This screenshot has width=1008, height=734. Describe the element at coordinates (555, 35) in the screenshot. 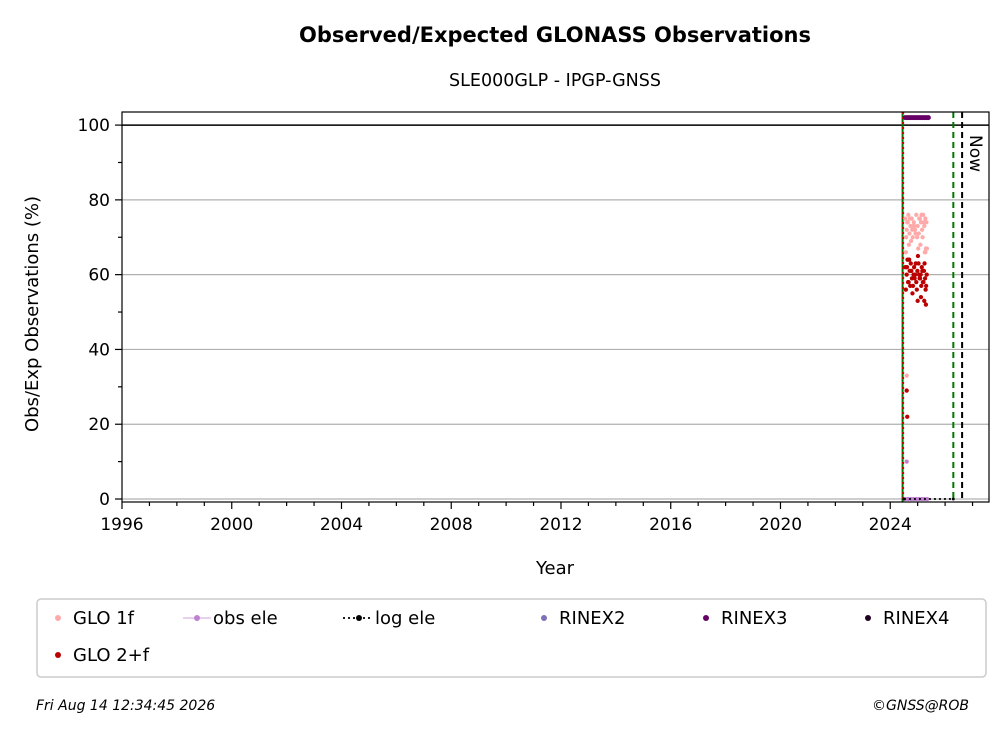

I see `chart-title: Observed/Expected GLONASS Observations` at that location.